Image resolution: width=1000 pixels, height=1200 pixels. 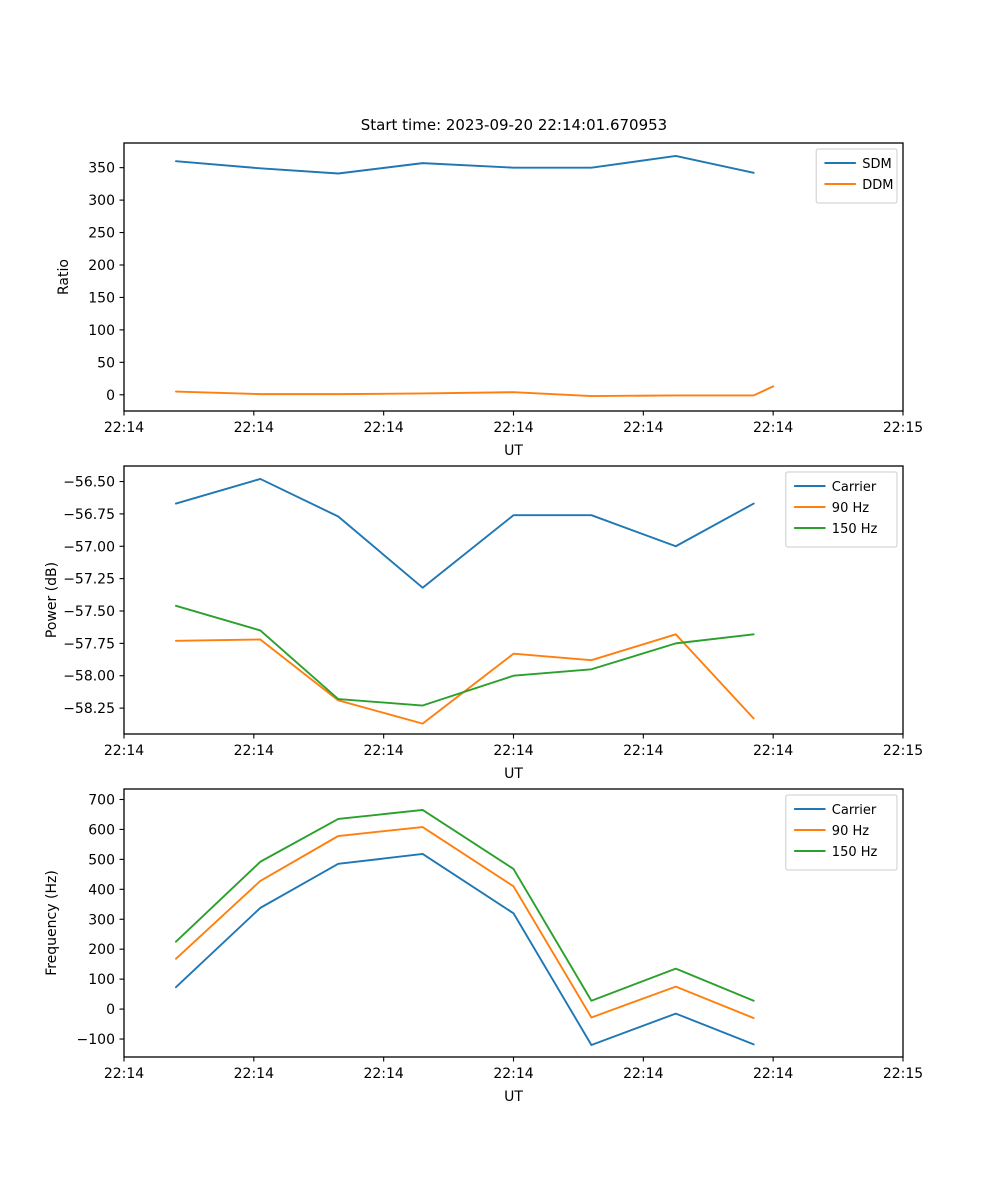 I want to click on series-line-ddm, so click(x=474, y=391).